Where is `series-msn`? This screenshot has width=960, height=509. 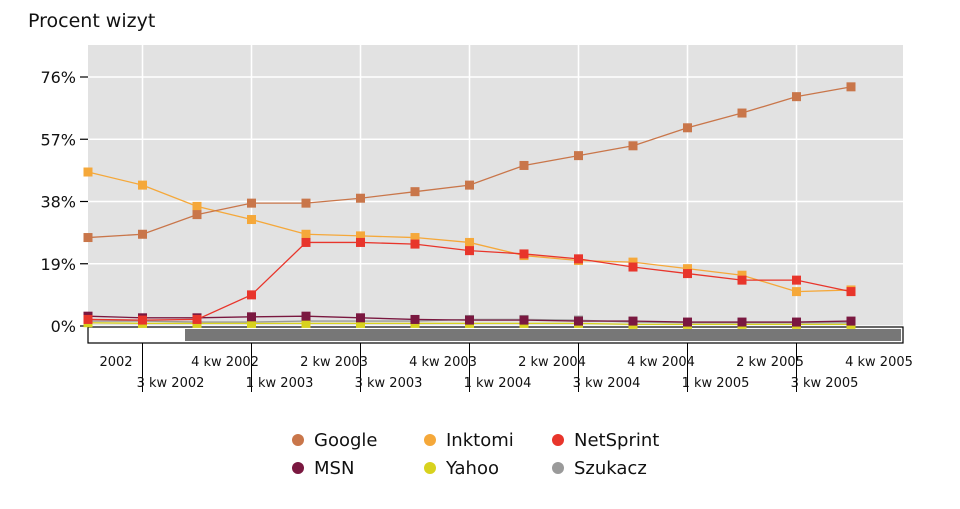
series-msn is located at coordinates (469, 319).